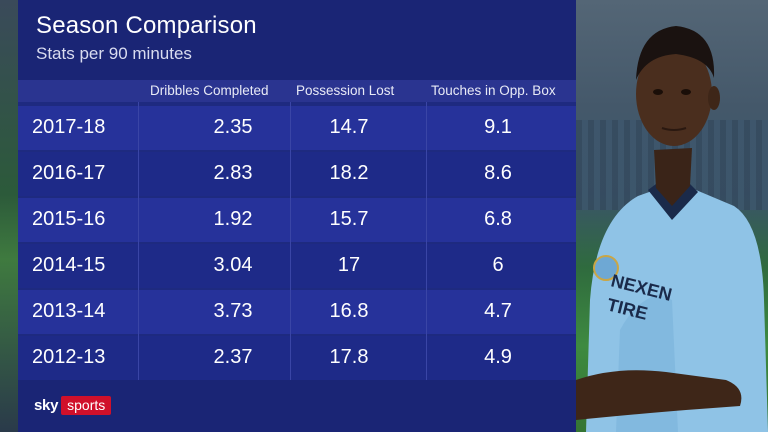 This screenshot has width=768, height=432. What do you see at coordinates (69, 311) in the screenshot?
I see `season-cell: 2013-14` at bounding box center [69, 311].